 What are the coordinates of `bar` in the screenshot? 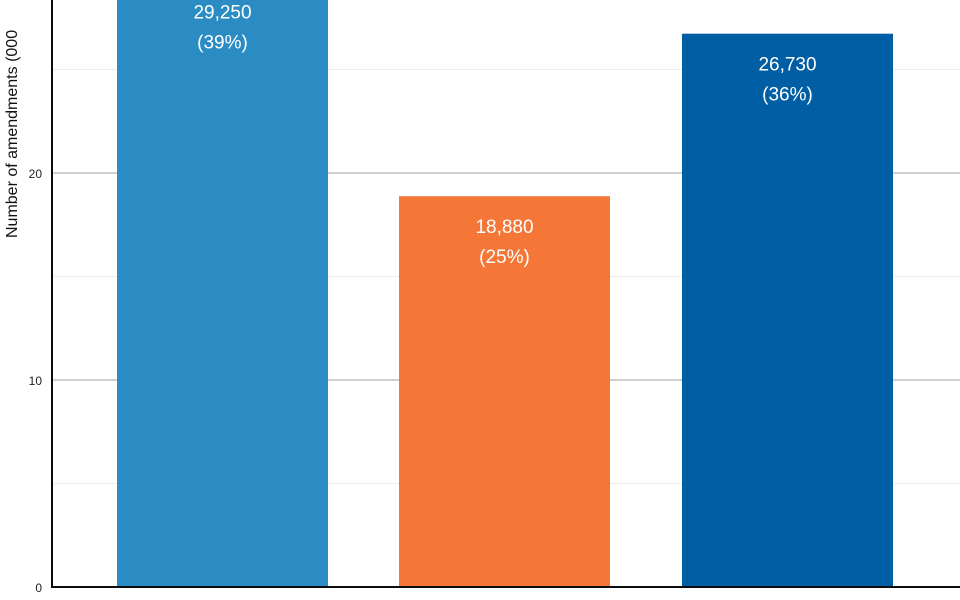 It's located at (504, 391).